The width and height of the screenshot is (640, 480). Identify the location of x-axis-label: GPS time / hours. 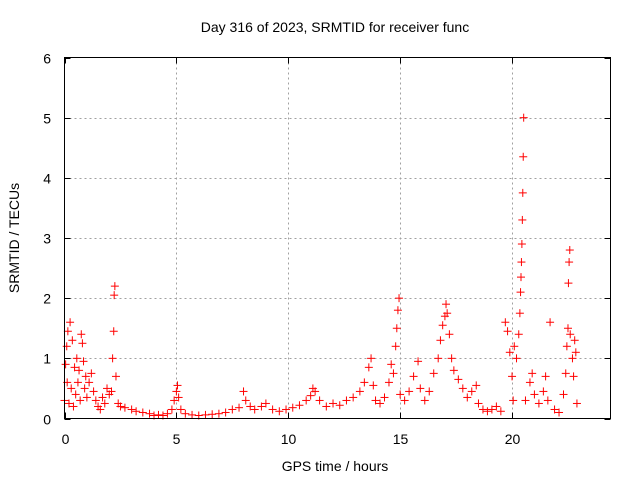
(335, 466).